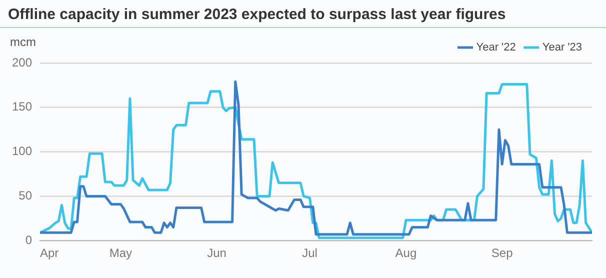 This screenshot has height=278, width=606. What do you see at coordinates (25, 195) in the screenshot?
I see `y-tick-label: 50` at bounding box center [25, 195].